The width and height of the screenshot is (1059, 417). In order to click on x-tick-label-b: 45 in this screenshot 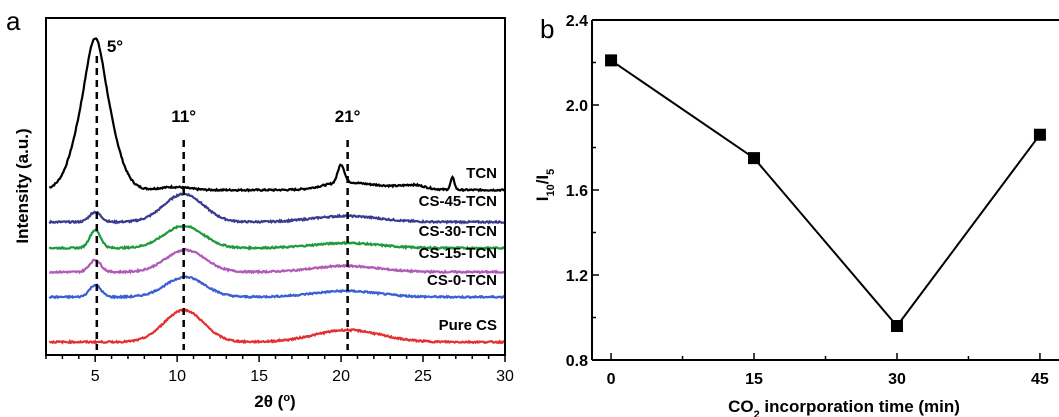, I will do `click(1040, 379)`.